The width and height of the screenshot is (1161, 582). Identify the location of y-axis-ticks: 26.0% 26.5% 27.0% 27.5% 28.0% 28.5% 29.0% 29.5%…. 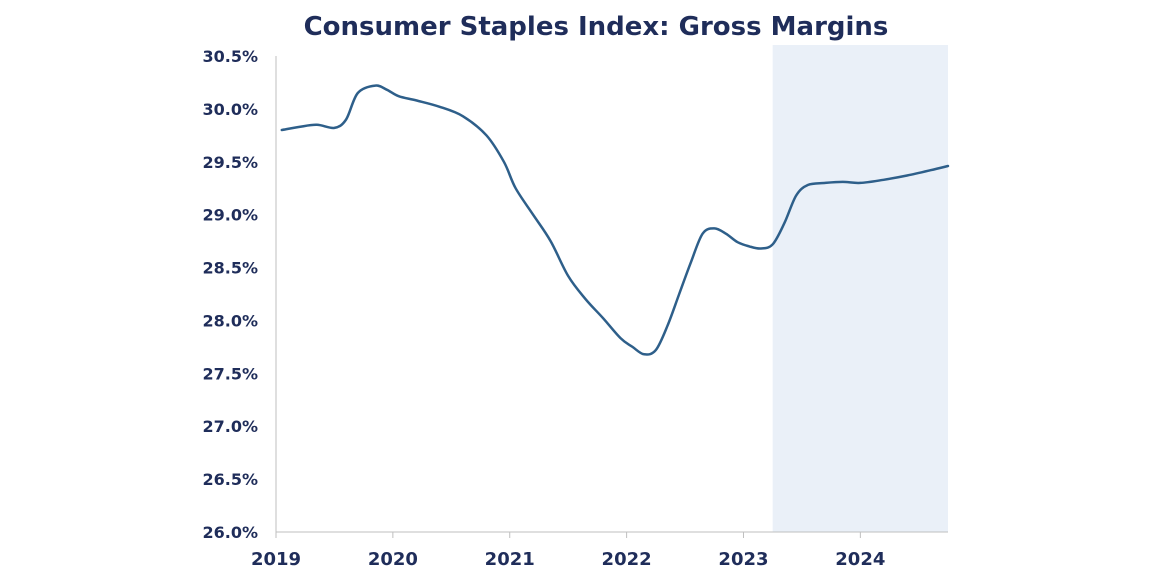
(230, 294).